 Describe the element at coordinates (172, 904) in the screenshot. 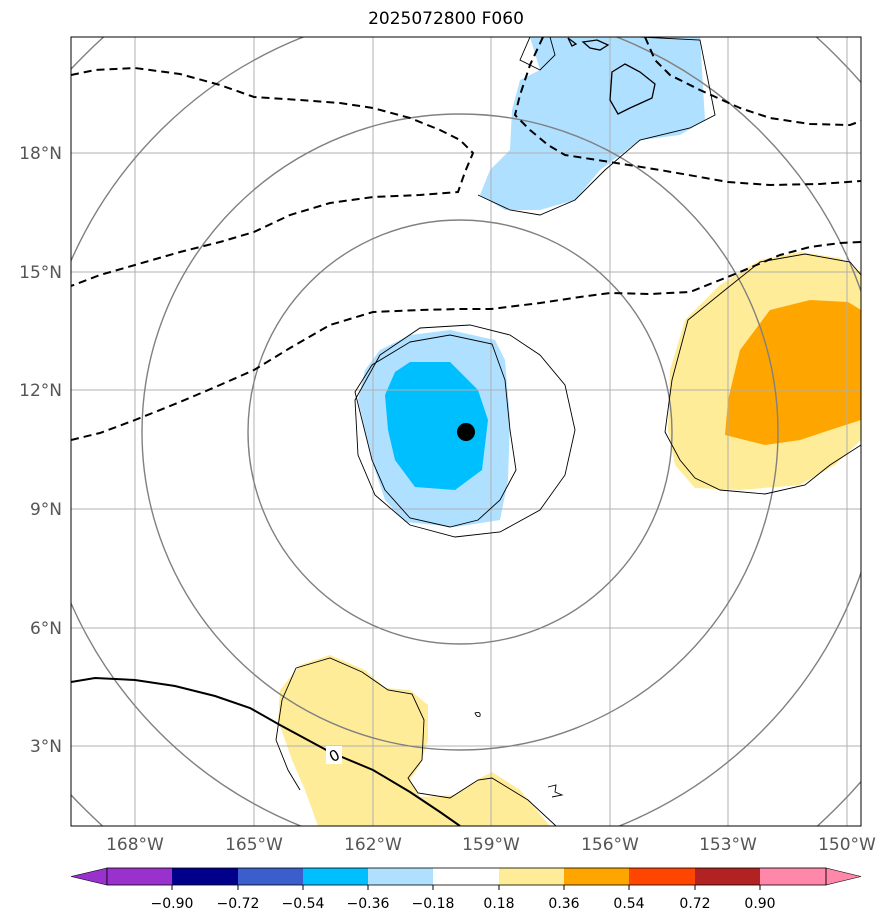

I see `colorbar-tick-label: −0.90` at that location.